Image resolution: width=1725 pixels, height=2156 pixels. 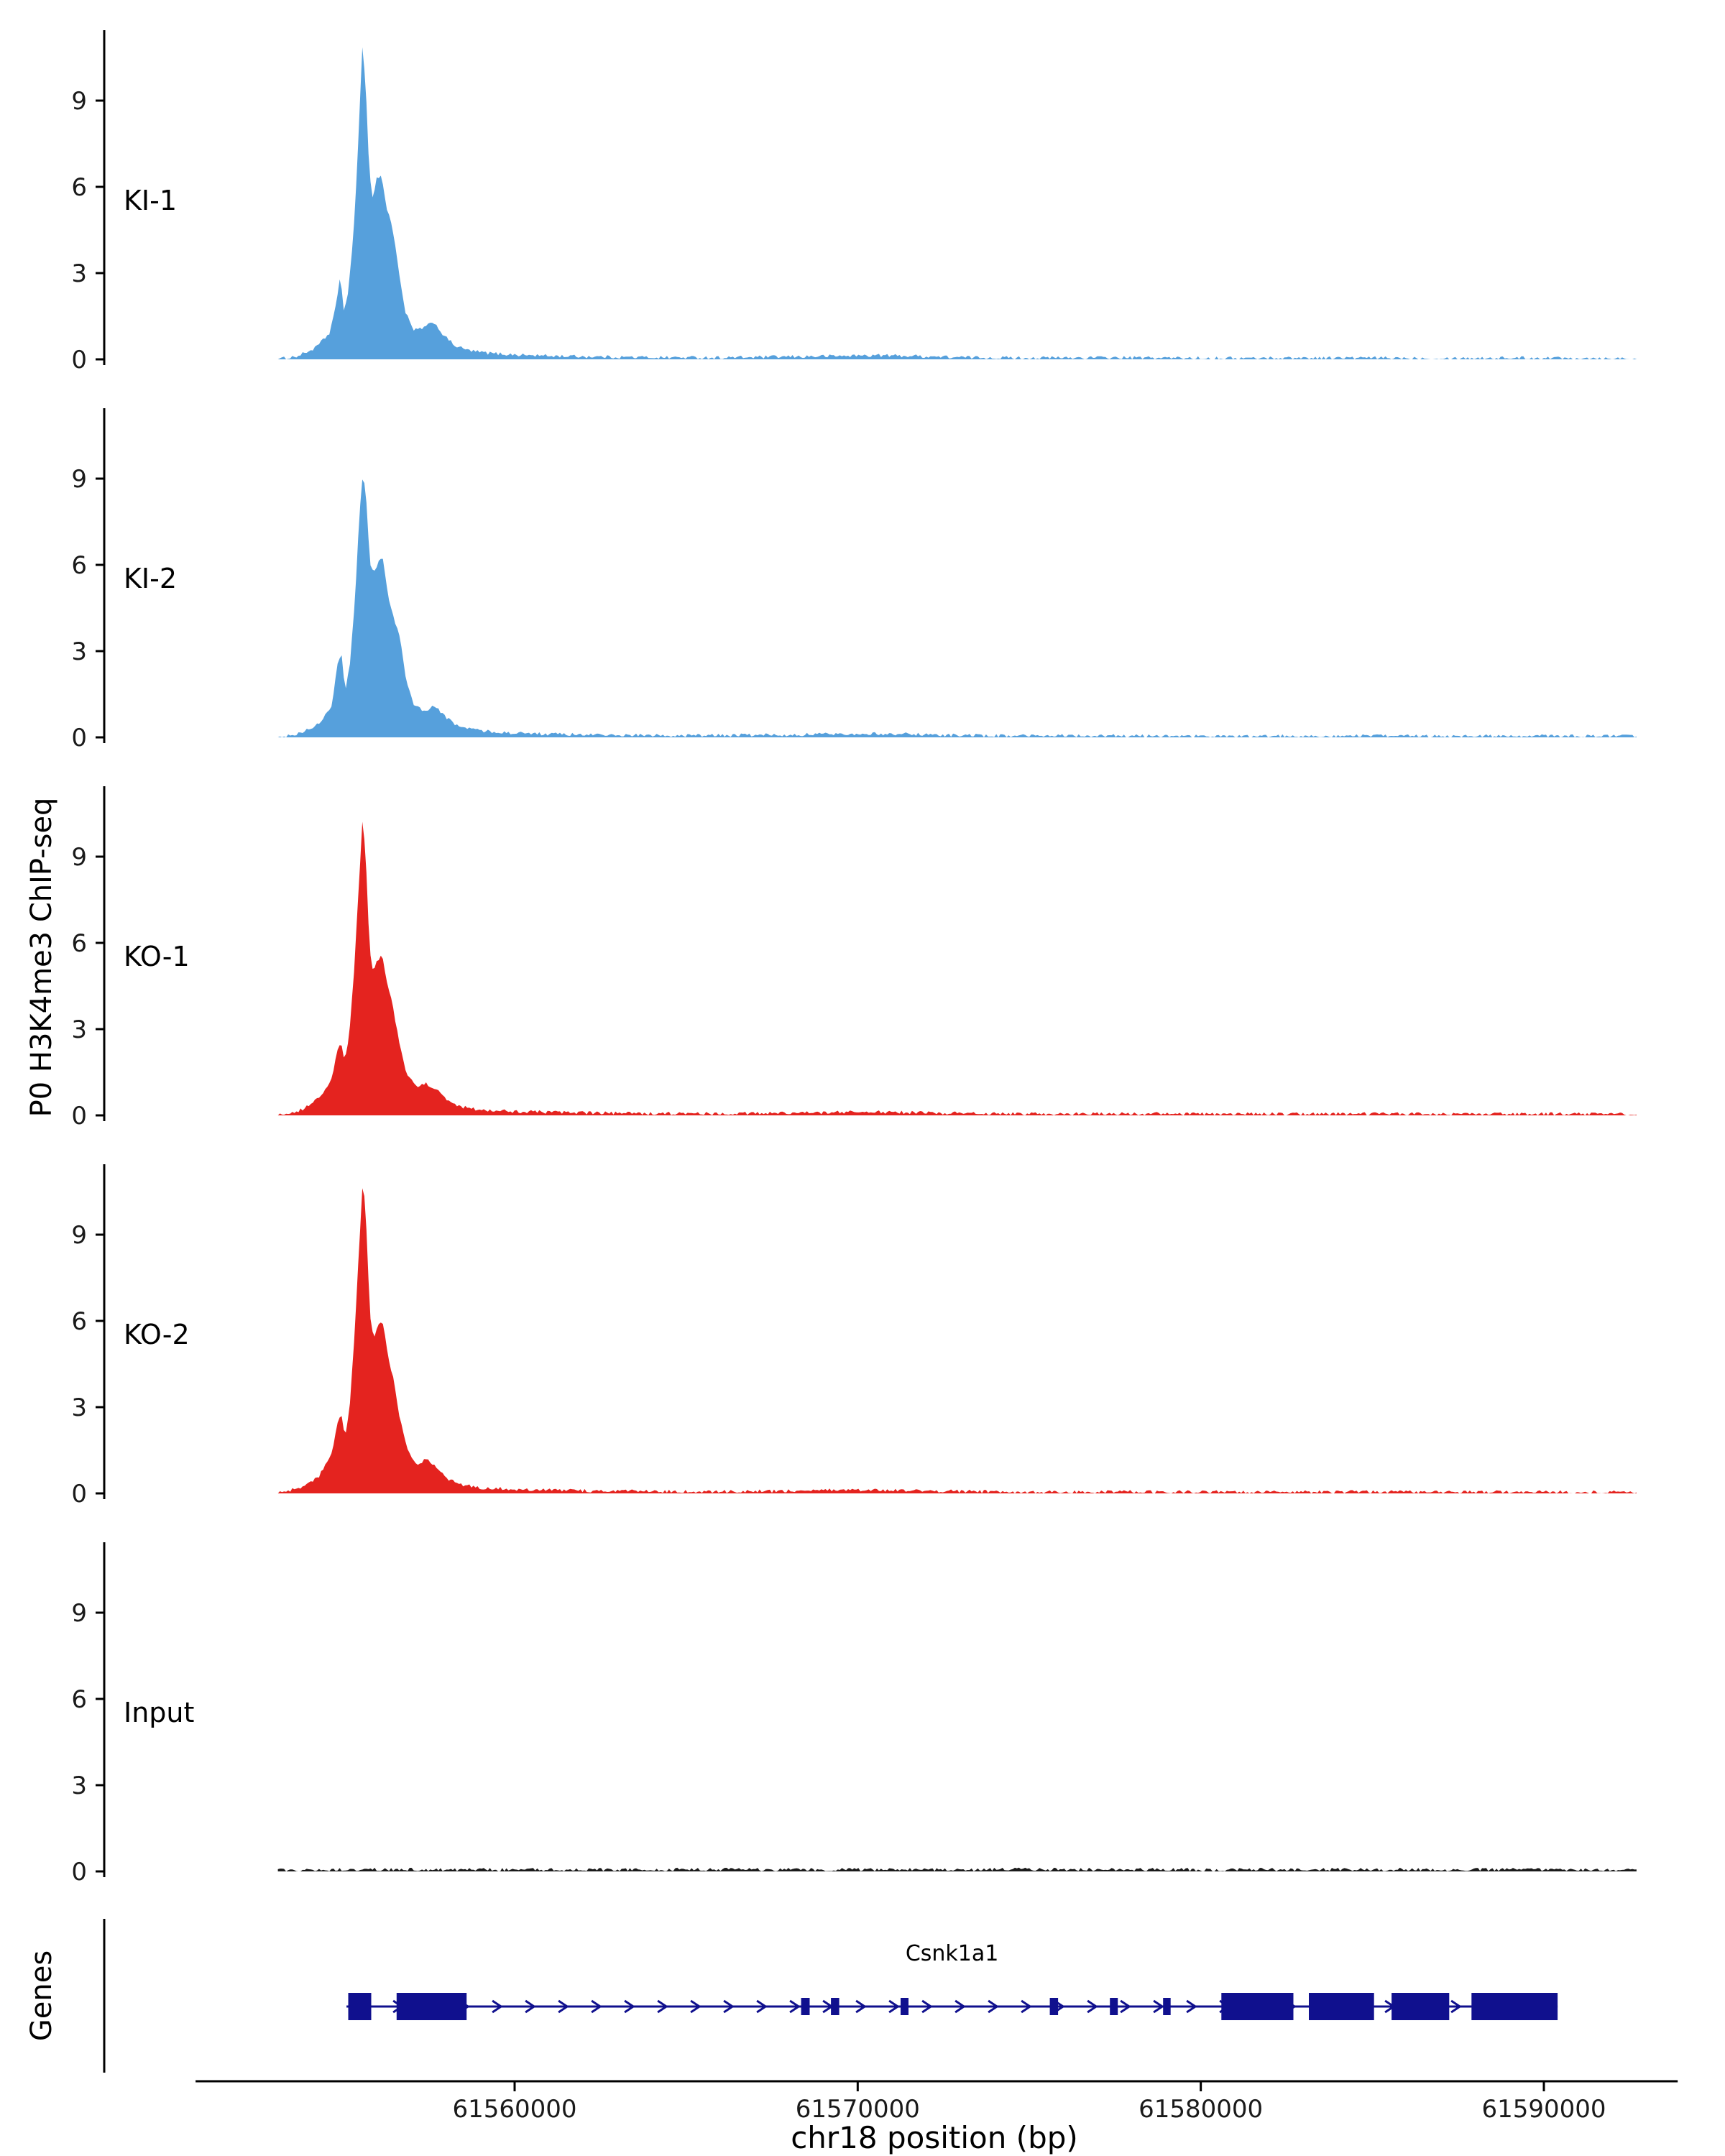 I want to click on track-label: Input, so click(x=159, y=1712).